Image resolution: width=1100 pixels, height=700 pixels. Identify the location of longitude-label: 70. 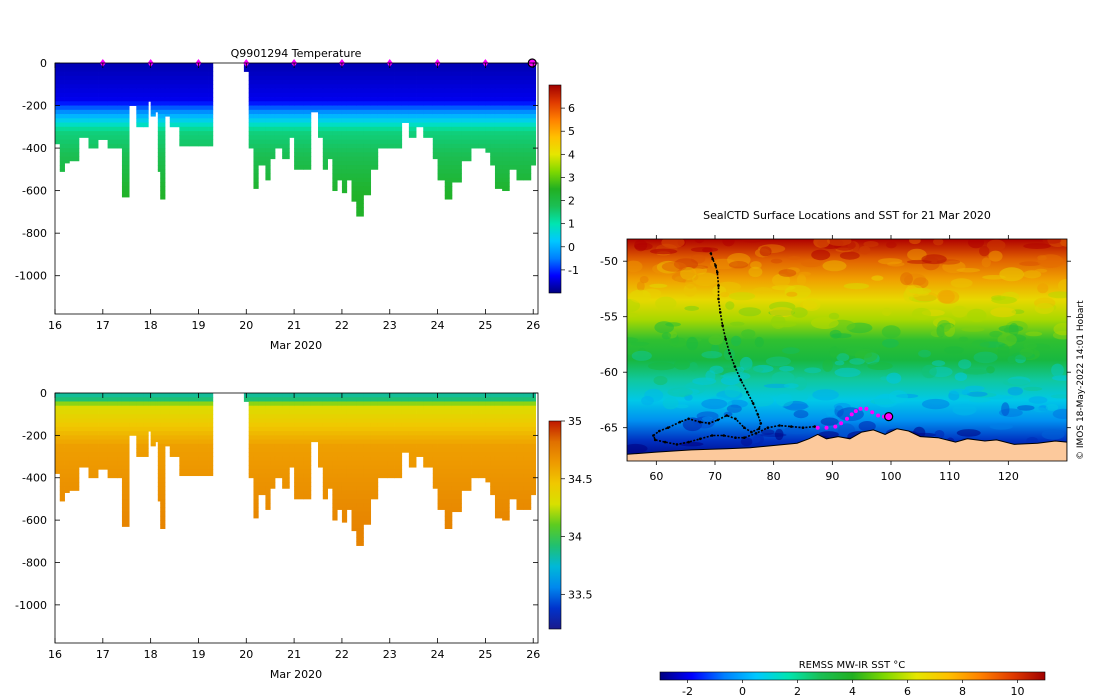
(715, 476).